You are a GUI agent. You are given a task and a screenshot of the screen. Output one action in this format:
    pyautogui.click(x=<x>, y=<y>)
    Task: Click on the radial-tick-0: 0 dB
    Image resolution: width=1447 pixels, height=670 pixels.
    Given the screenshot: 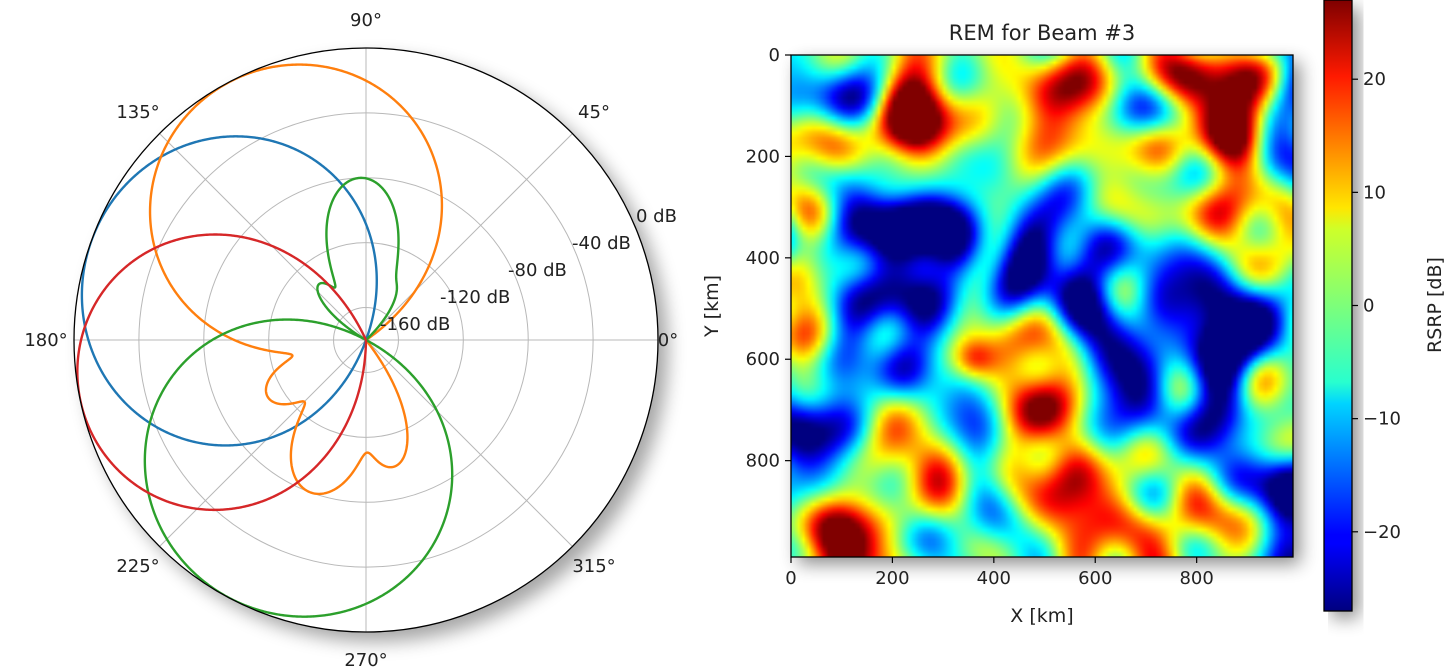 What is the action you would take?
    pyautogui.click(x=656, y=216)
    